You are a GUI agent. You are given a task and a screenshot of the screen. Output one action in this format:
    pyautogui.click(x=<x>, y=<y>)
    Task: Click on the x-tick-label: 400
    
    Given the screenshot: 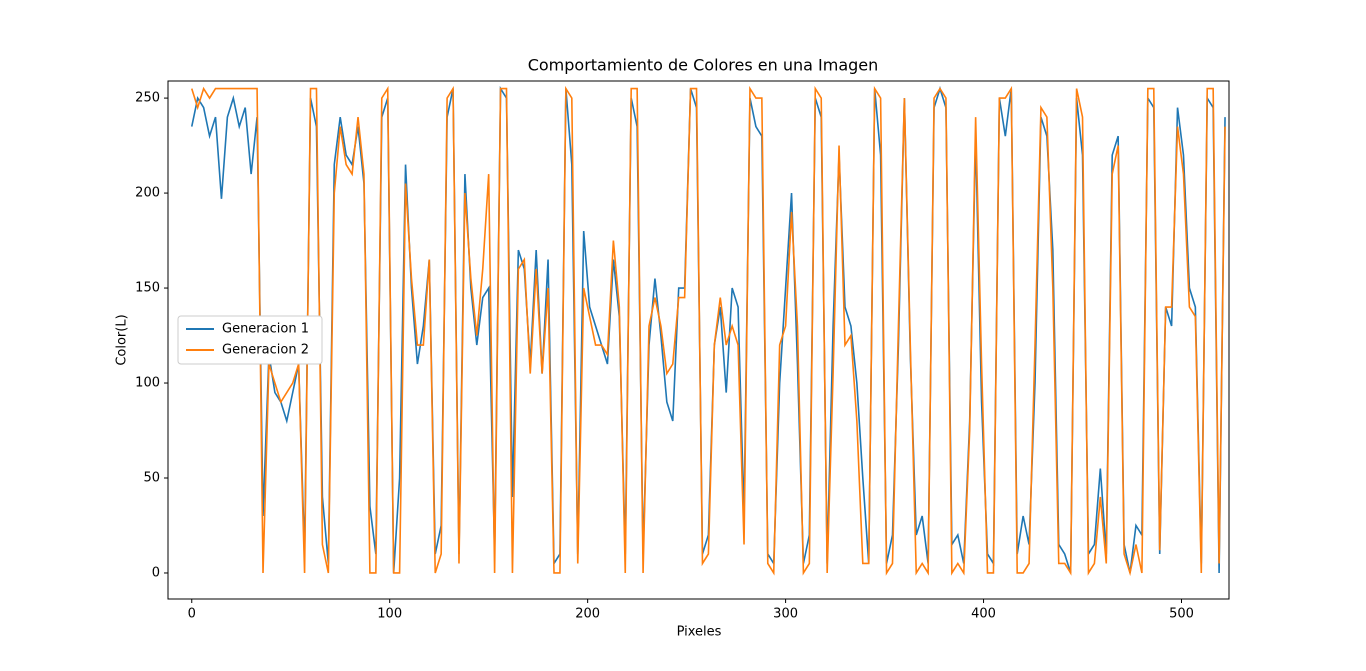 What is the action you would take?
    pyautogui.click(x=983, y=614)
    